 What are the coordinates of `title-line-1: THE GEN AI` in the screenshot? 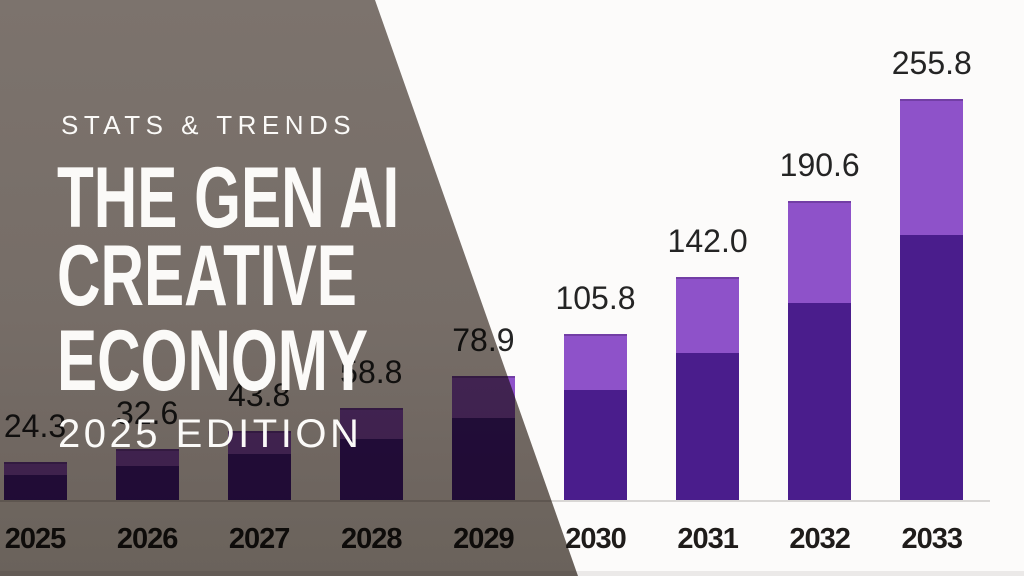 It's located at (228, 198).